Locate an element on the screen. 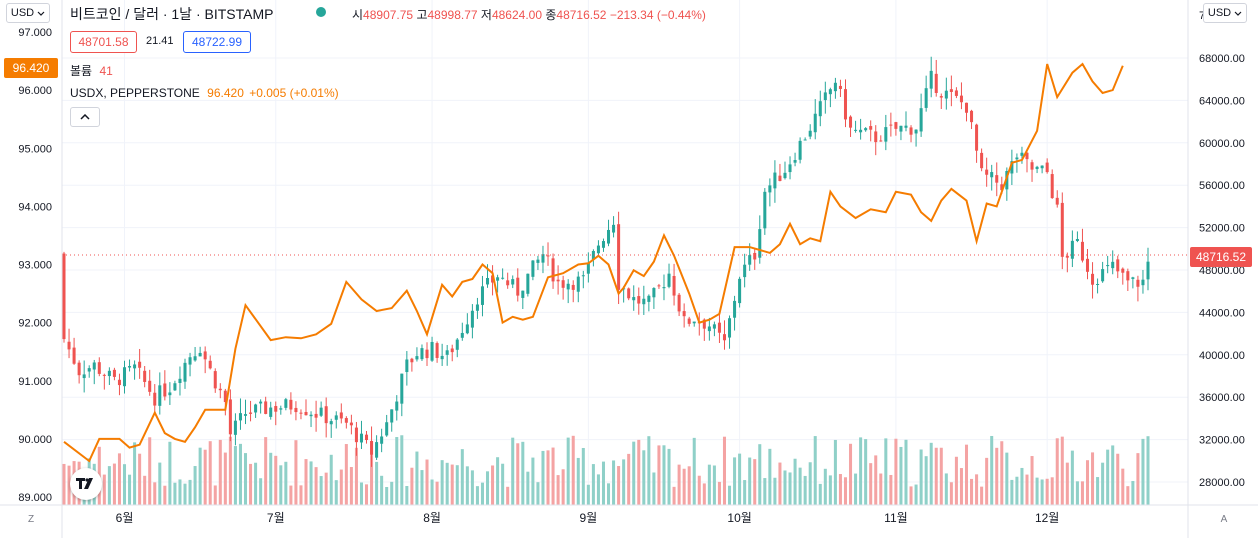 The height and width of the screenshot is (538, 1258). open-label: 시 is located at coordinates (358, 15).